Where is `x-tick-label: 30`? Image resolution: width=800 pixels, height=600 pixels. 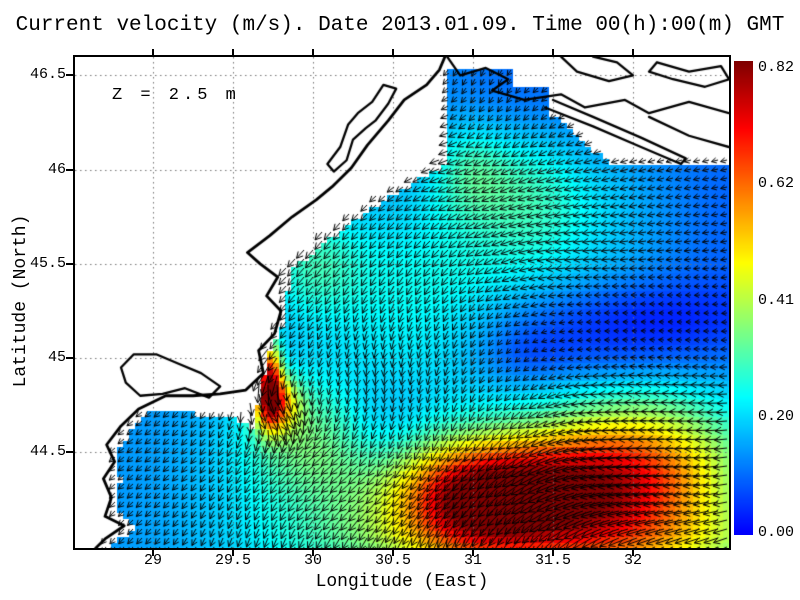
x-tick-label: 30 is located at coordinates (312, 560).